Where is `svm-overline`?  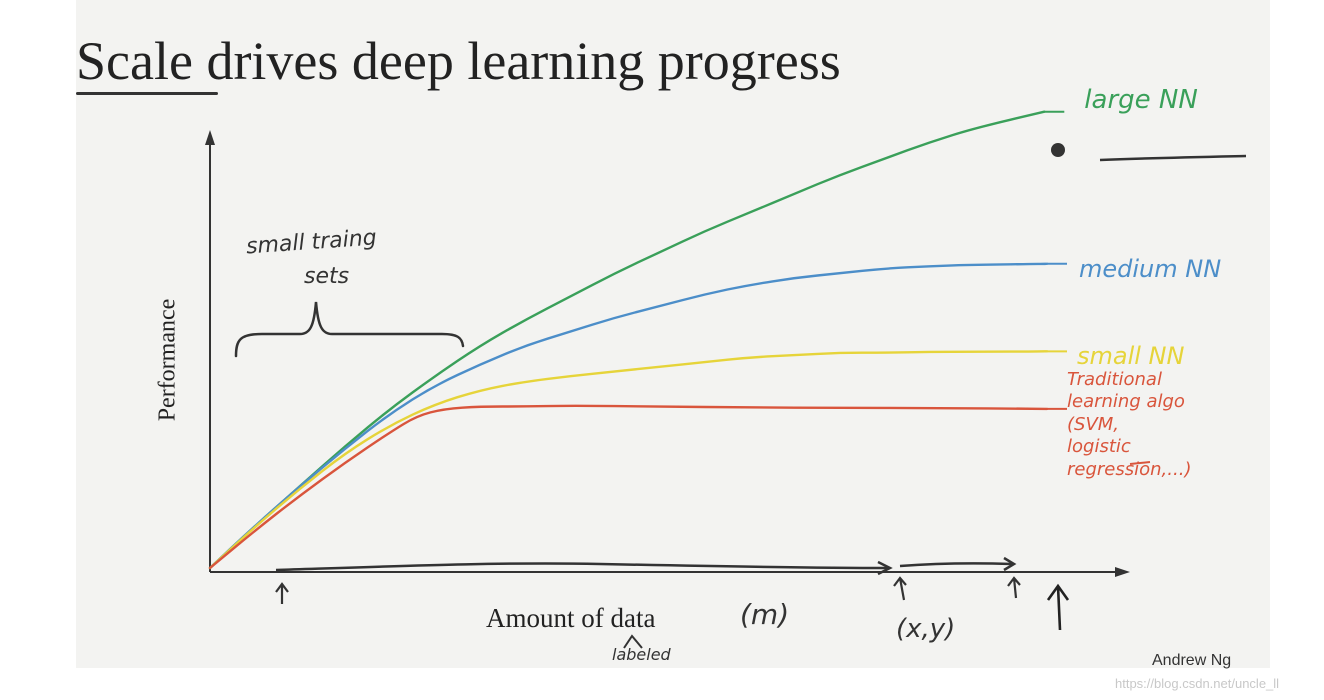 svm-overline is located at coordinates (1140, 463).